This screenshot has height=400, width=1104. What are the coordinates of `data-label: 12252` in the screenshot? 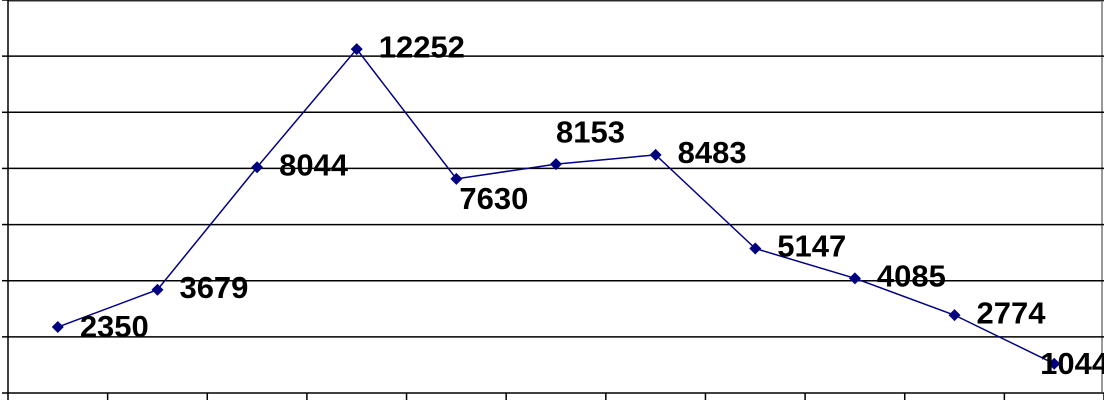 It's located at (422, 46).